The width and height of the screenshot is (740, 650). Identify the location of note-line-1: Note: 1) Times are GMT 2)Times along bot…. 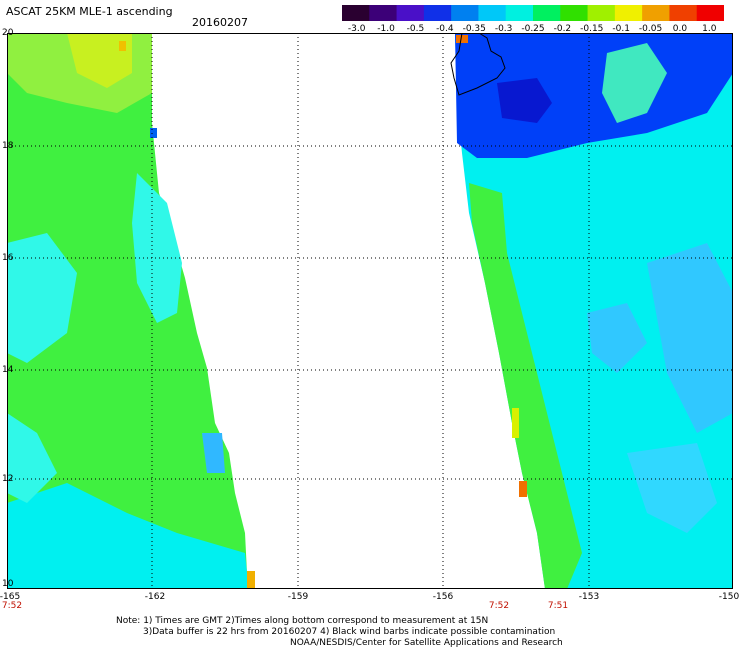
(302, 621).